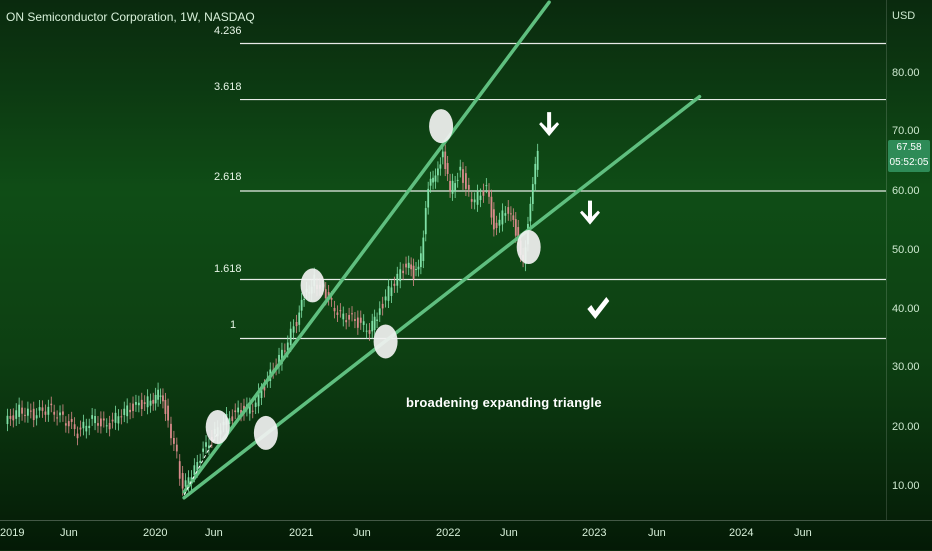 The height and width of the screenshot is (551, 932). What do you see at coordinates (909, 162) in the screenshot?
I see `bar-countdown: 05:52:05` at bounding box center [909, 162].